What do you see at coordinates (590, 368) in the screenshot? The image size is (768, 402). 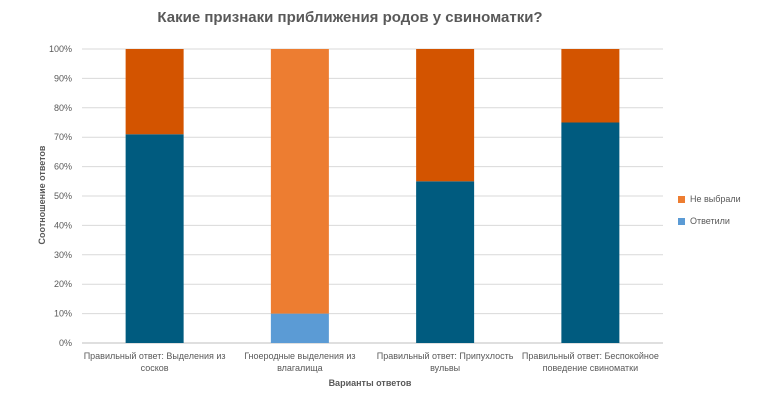 I see `x-tick-label-line: поведение свиноматки` at bounding box center [590, 368].